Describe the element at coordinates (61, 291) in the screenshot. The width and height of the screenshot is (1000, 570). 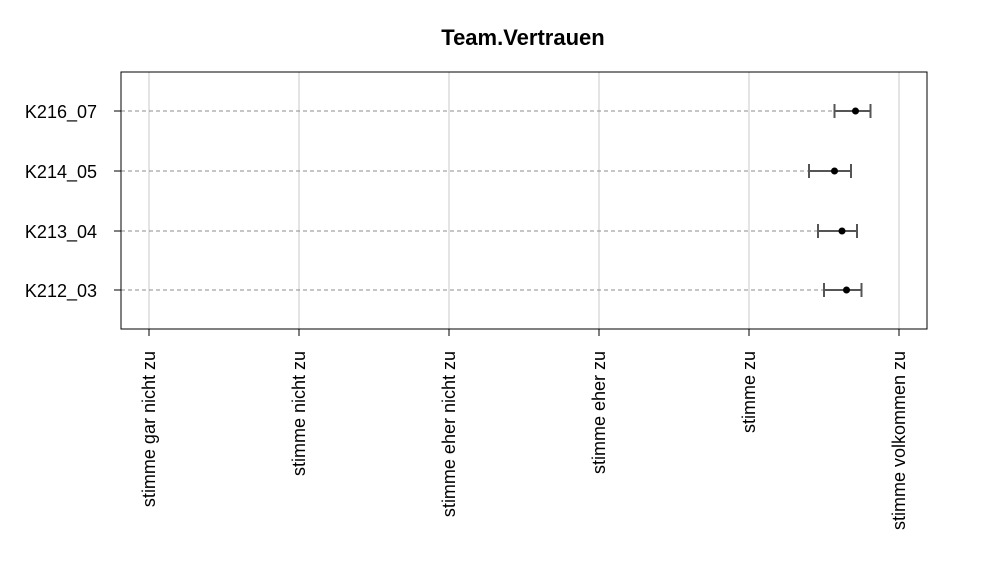
I see `y-tick-label: K212_03` at that location.